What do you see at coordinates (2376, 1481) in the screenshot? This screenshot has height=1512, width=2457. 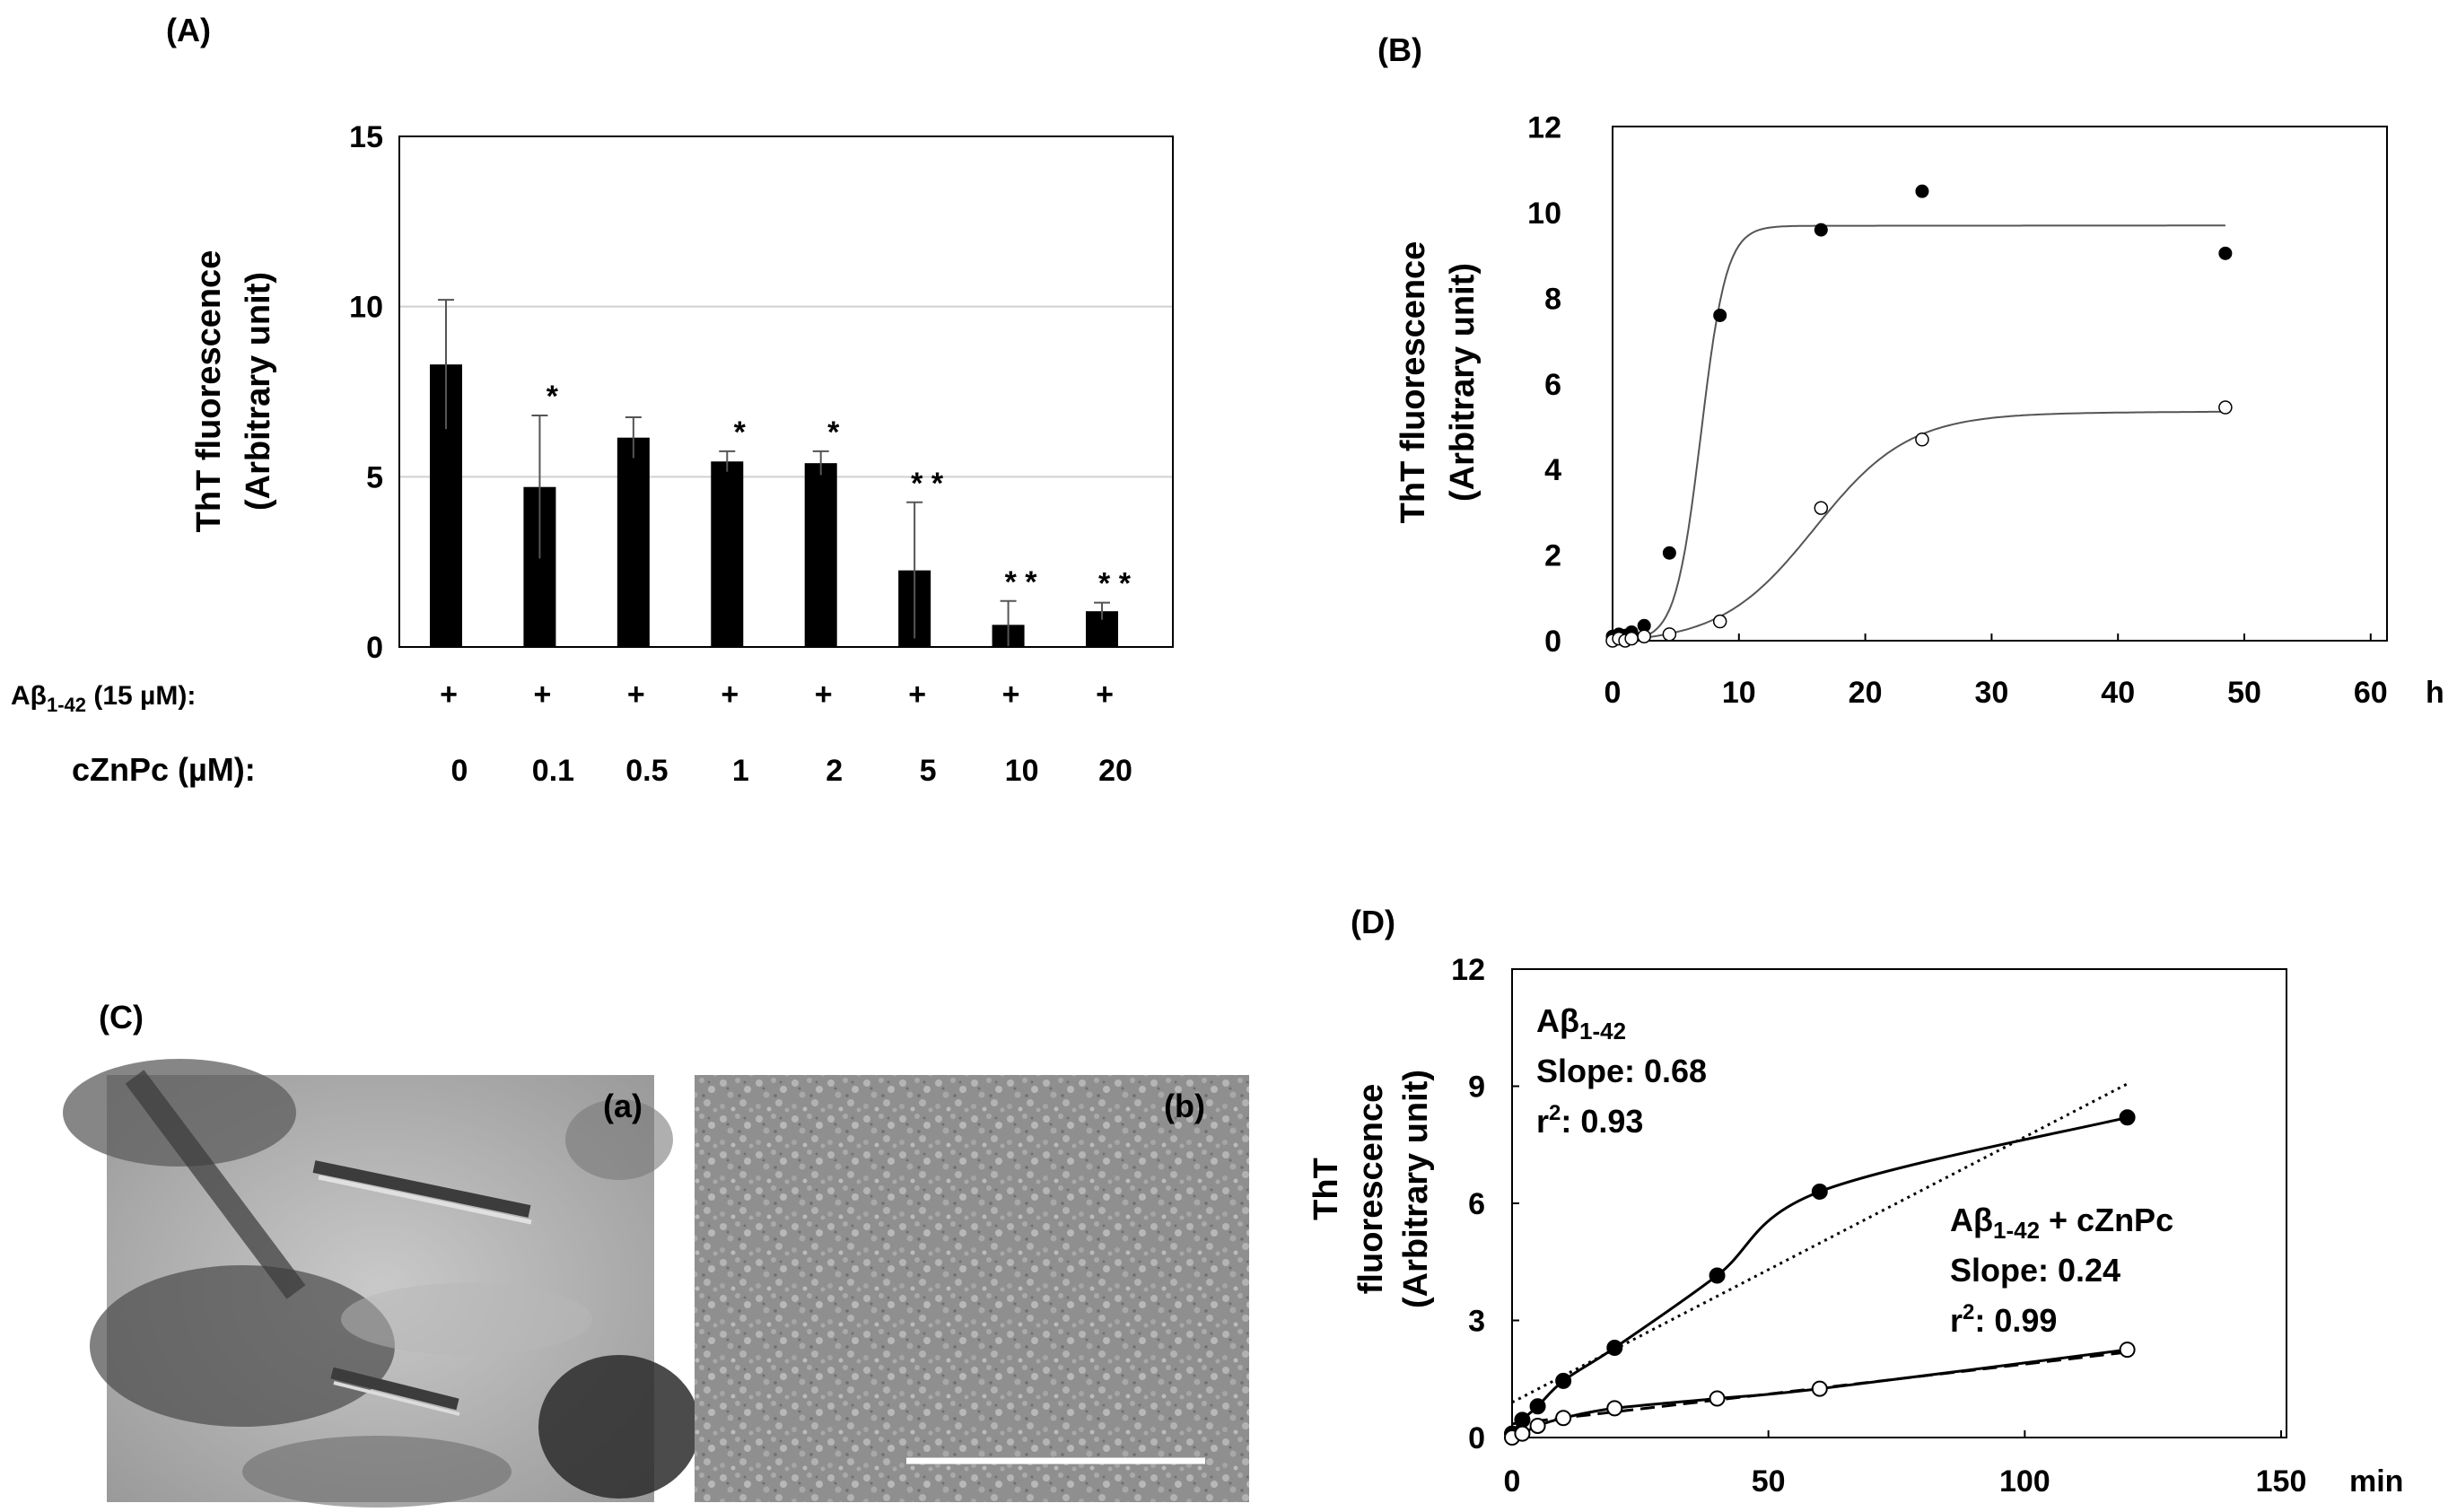 I see `d-x-unit: min` at bounding box center [2376, 1481].